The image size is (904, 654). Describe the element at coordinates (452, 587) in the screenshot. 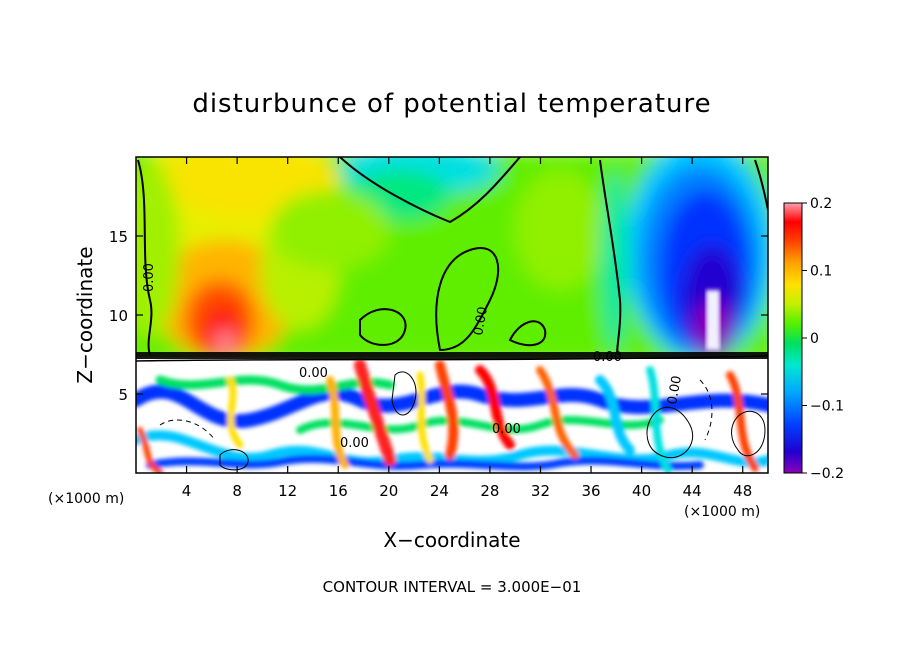

I see `contour-interval-text: CONTOUR INTERVAL = 3.000E−01` at that location.